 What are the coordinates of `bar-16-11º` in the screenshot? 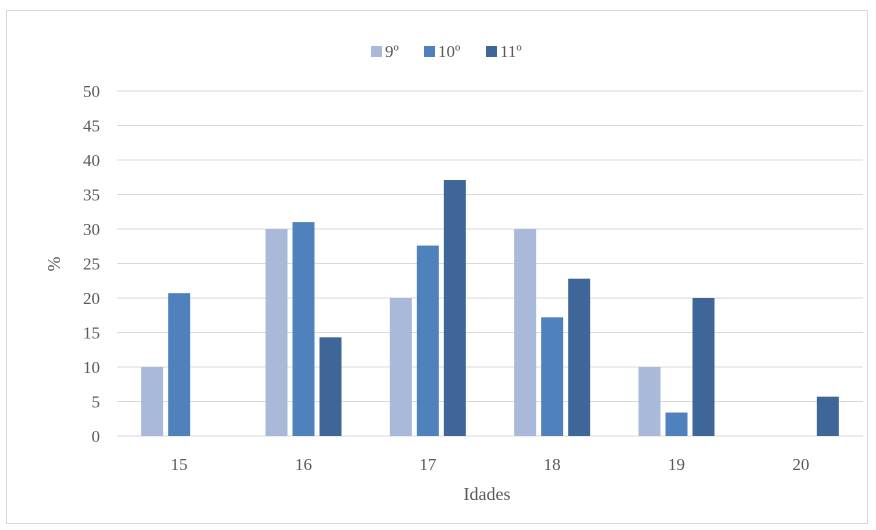 It's located at (330, 386).